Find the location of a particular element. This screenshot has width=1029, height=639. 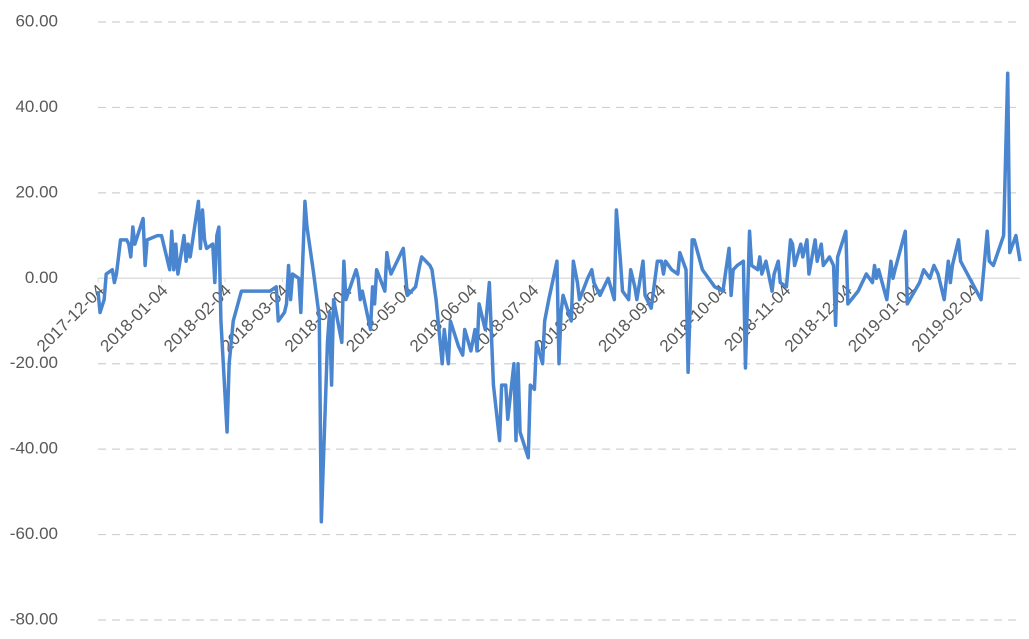

y-tick-label: 20.00 is located at coordinates (36, 191).